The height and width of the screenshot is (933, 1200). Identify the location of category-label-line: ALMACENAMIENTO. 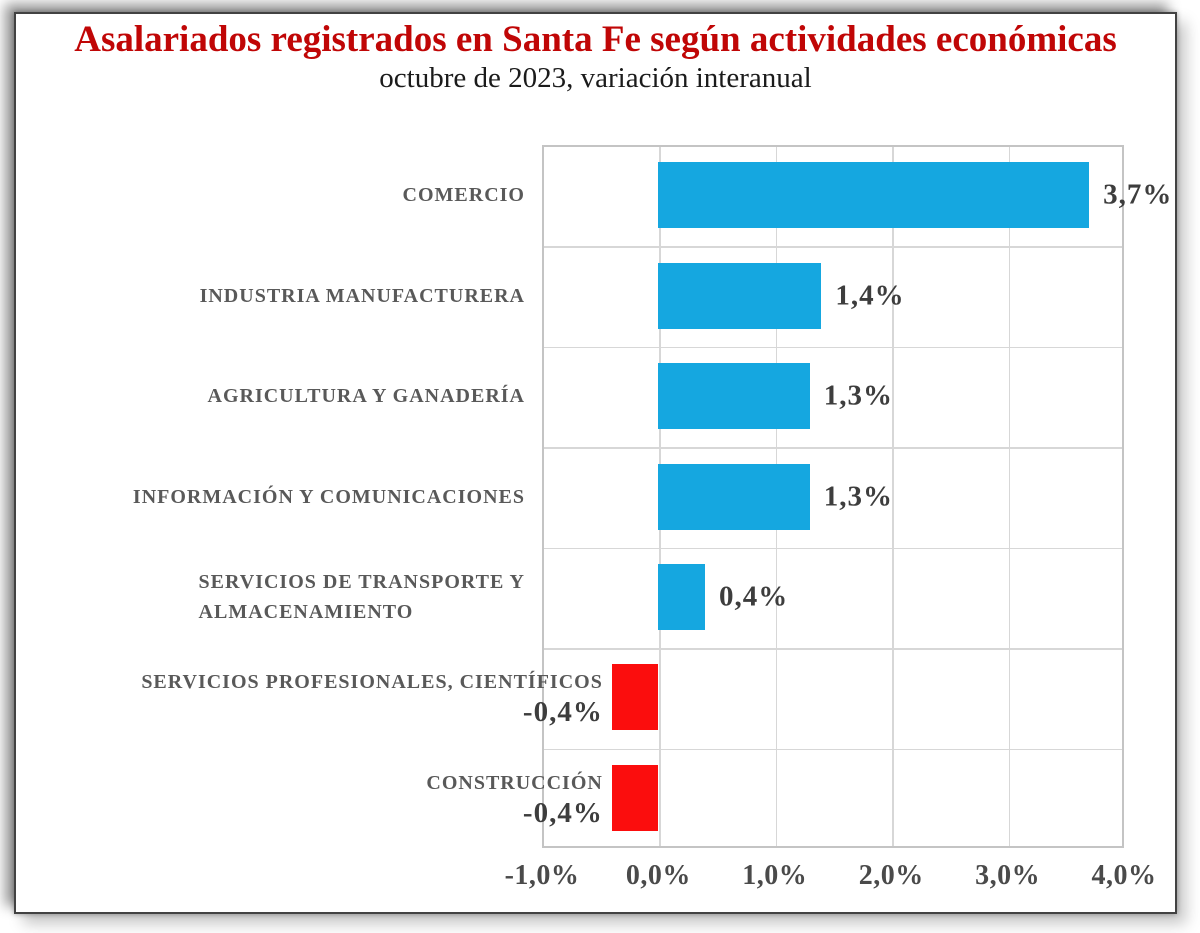
(306, 611).